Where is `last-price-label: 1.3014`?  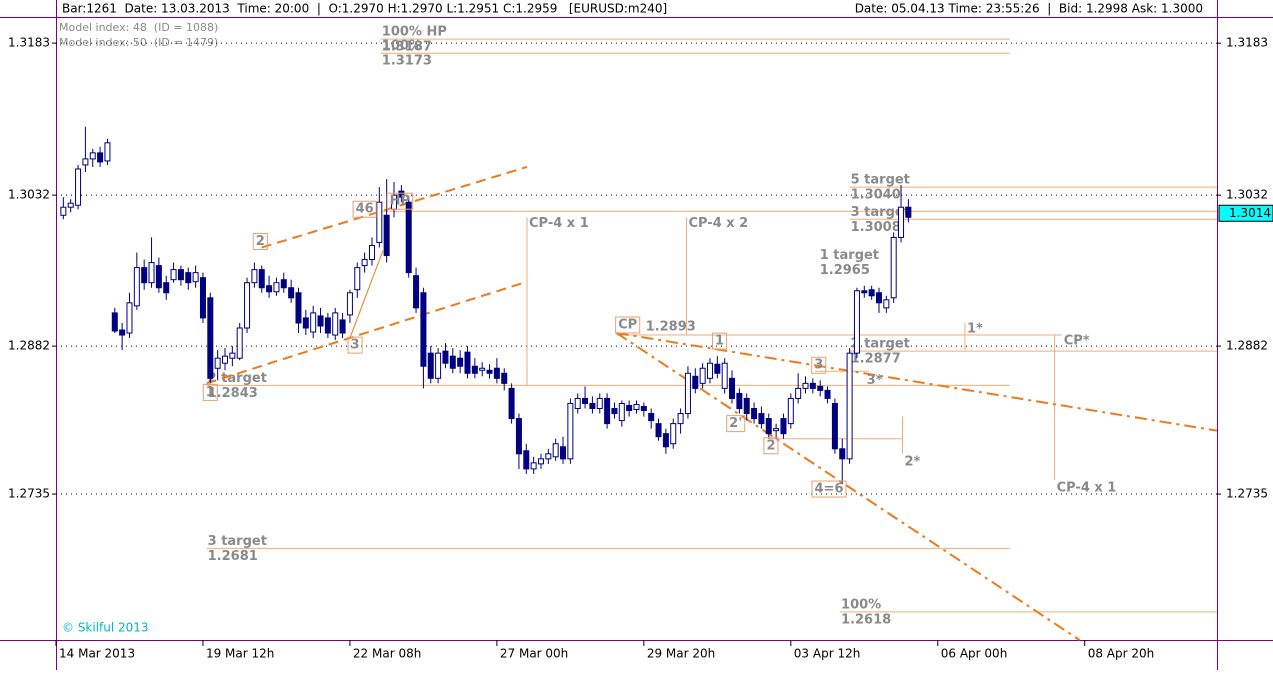
last-price-label: 1.3014 is located at coordinates (1250, 213).